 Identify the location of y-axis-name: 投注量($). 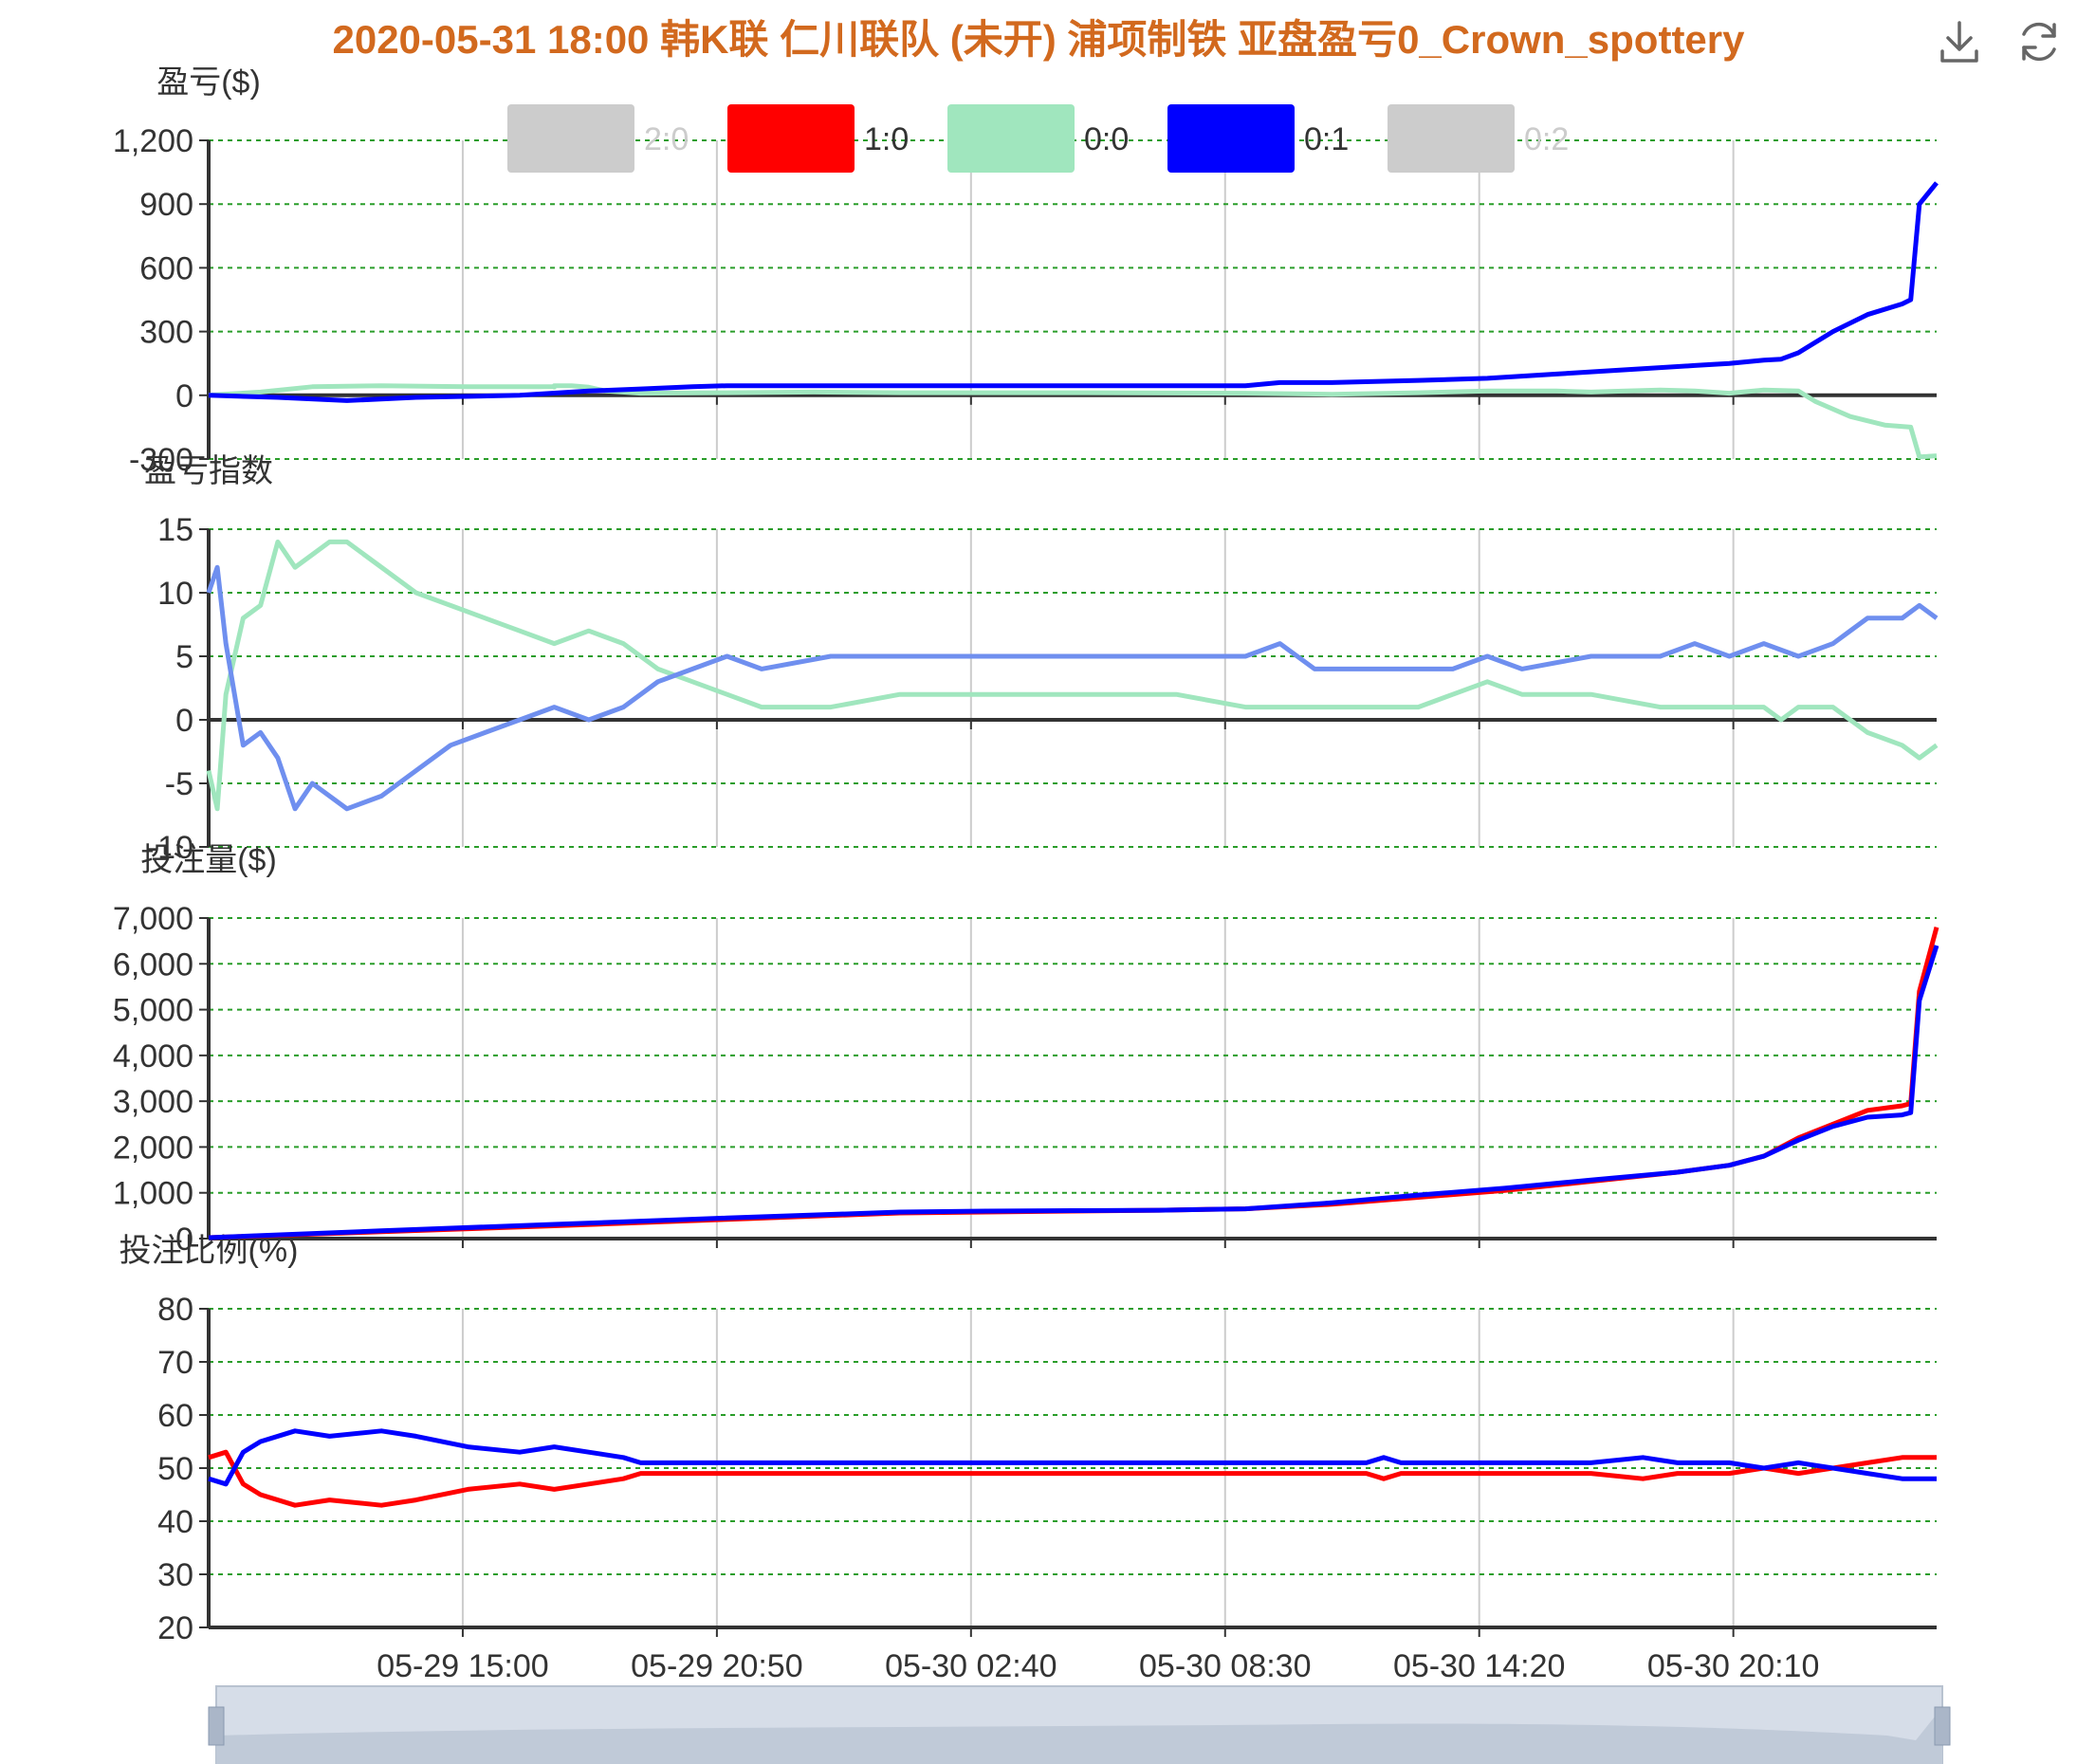
(208, 860).